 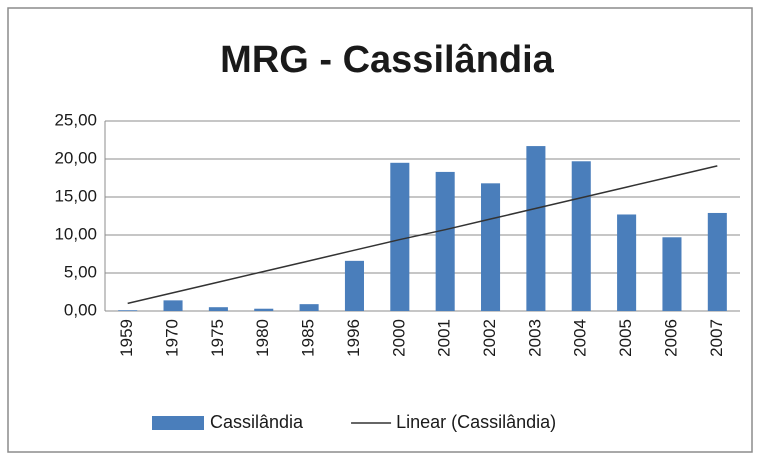 I want to click on x-tick-label: 1970, so click(x=172, y=338).